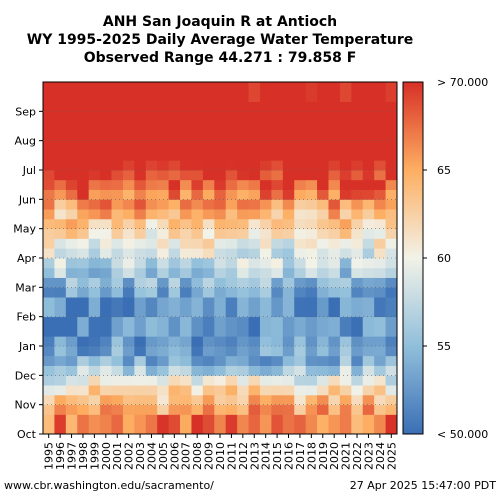 This screenshot has height=500, width=500. What do you see at coordinates (444, 258) in the screenshot?
I see `colorbar-tick-label: 60` at bounding box center [444, 258].